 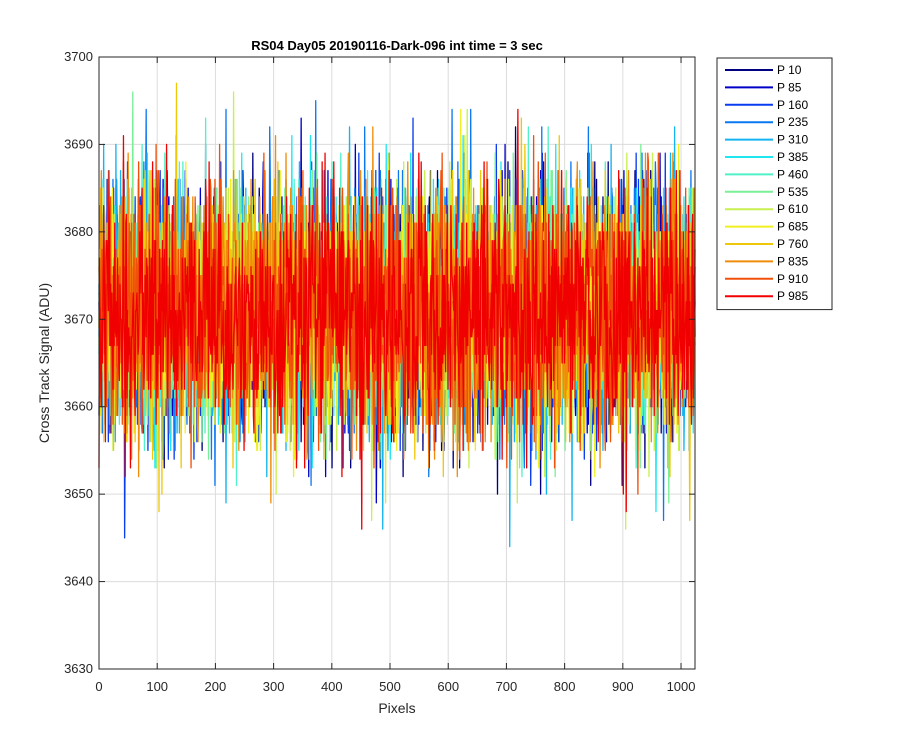 I want to click on legend-label: P 160, so click(x=792, y=105).